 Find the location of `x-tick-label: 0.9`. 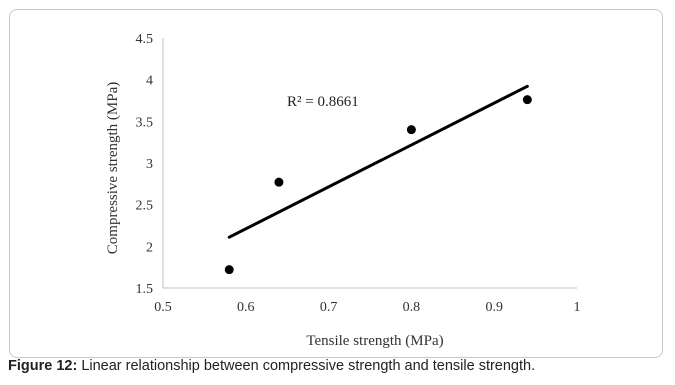

x-tick-label: 0.9 is located at coordinates (494, 307).